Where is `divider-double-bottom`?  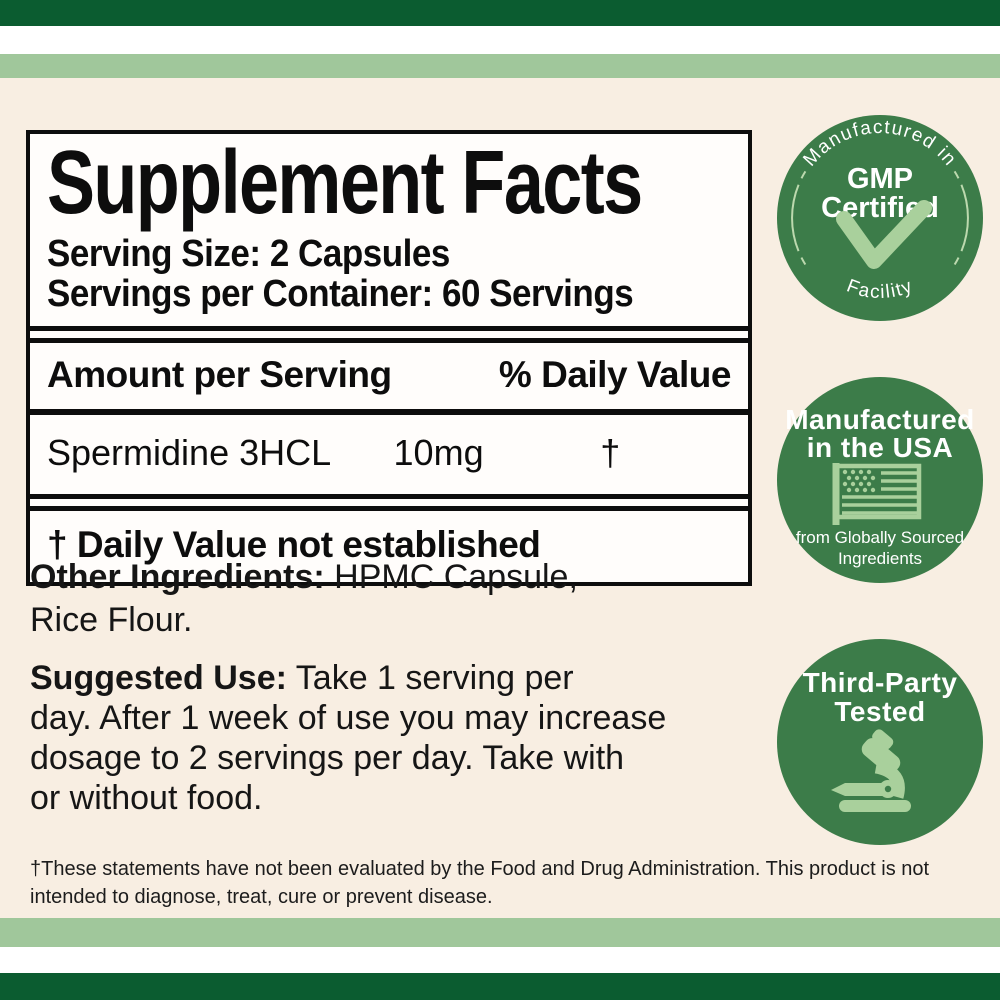 divider-double-bottom is located at coordinates (389, 502).